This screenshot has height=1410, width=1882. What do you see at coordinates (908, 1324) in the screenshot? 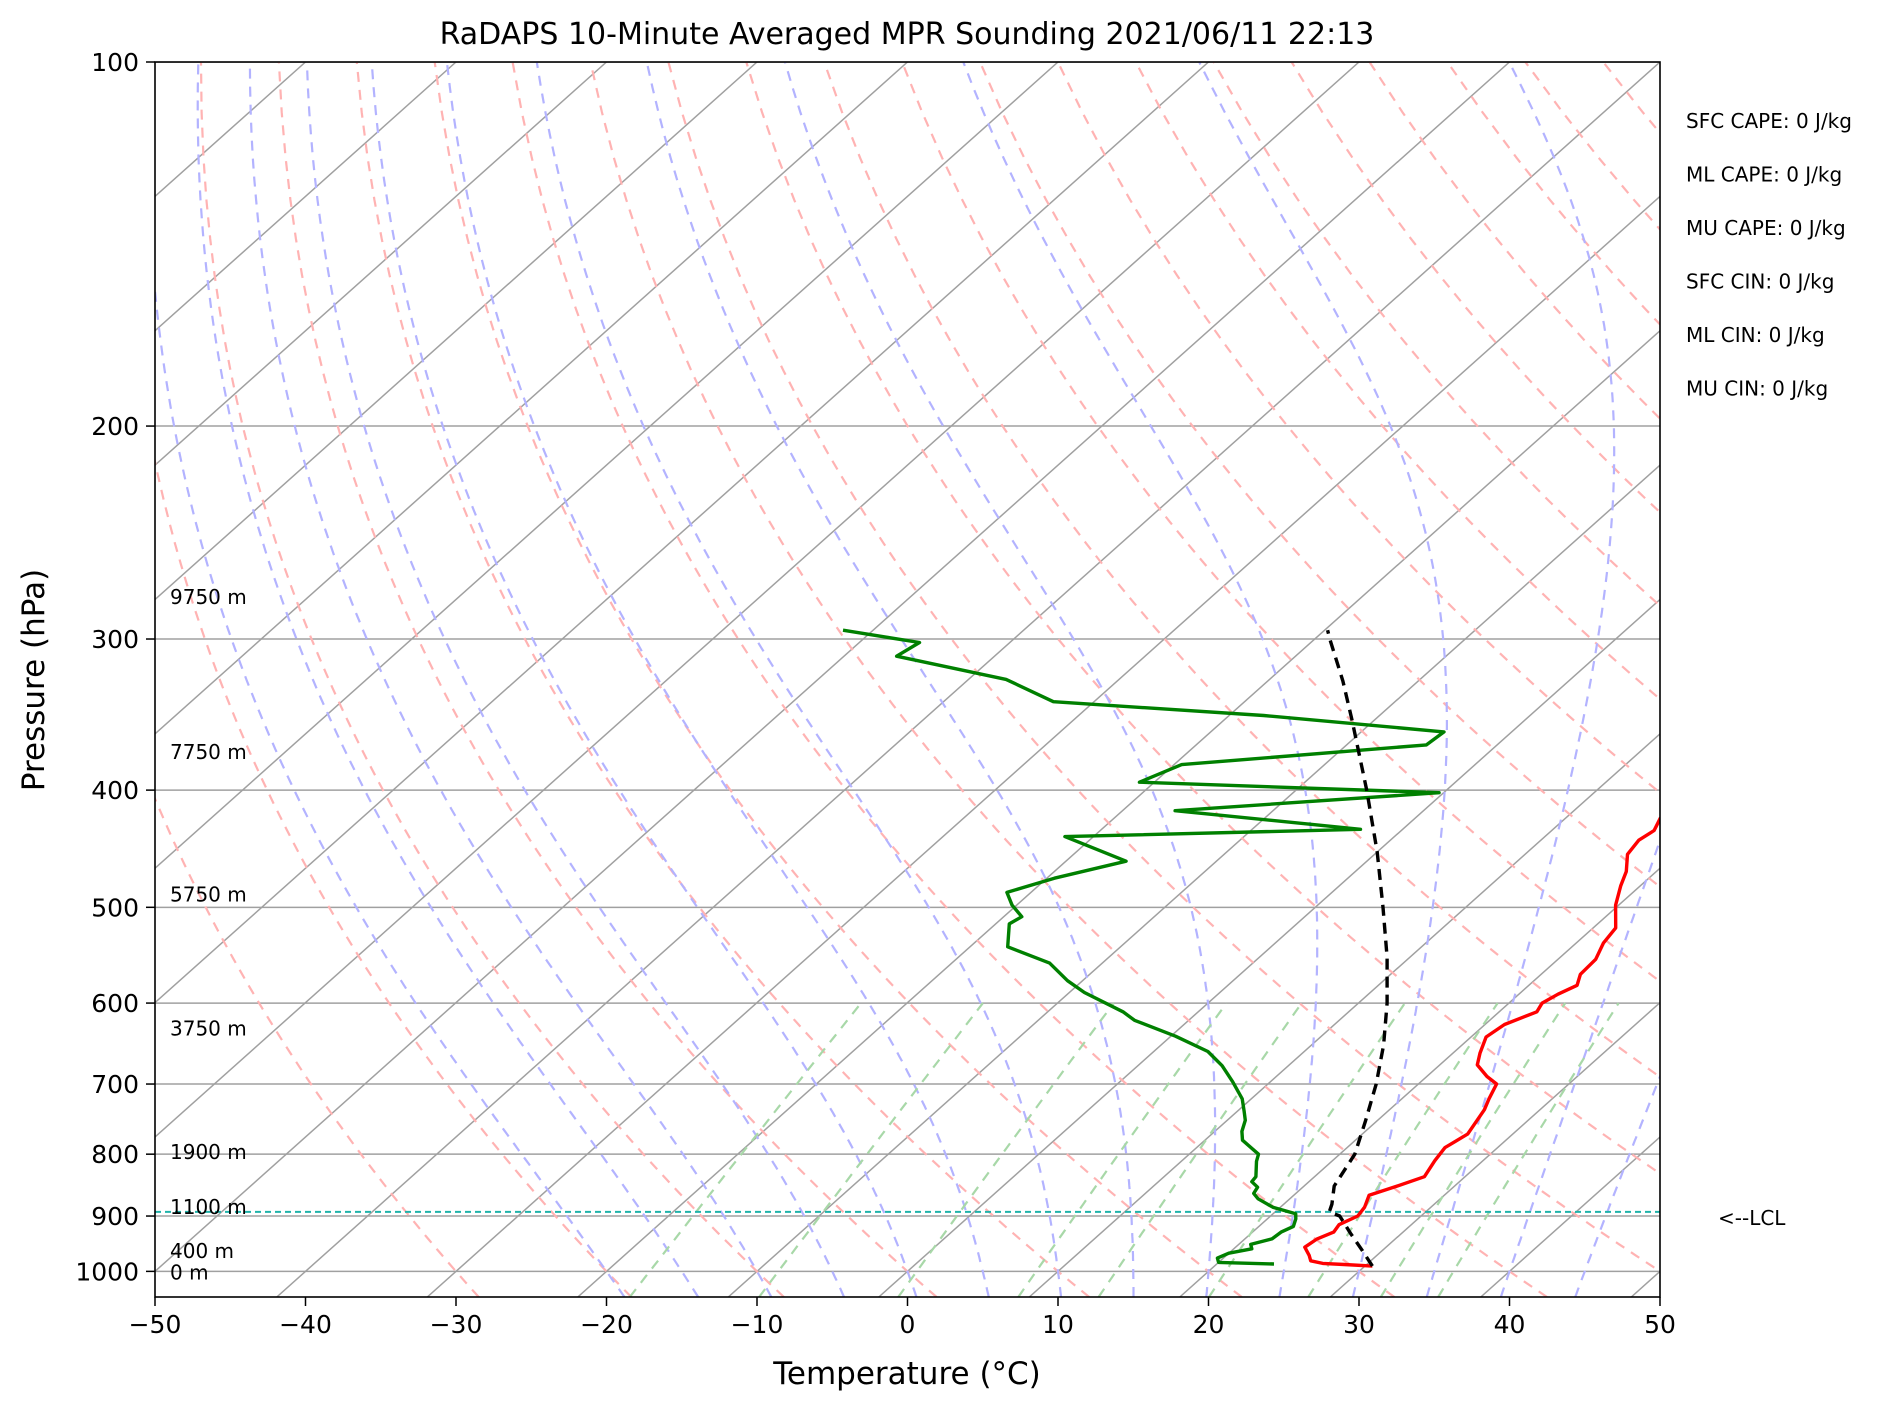
I see `x-tick-label: 0` at bounding box center [908, 1324].